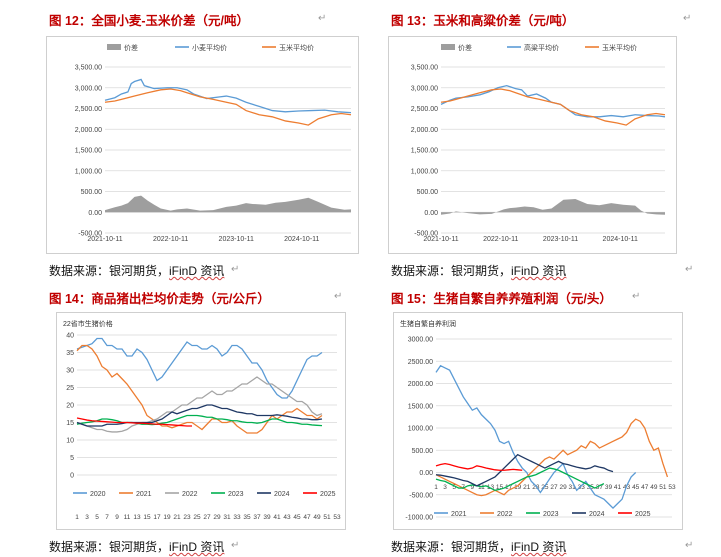 The image size is (721, 557). What do you see at coordinates (420, 362) in the screenshot?
I see `y-tick-label: 2500.00` at bounding box center [420, 362].